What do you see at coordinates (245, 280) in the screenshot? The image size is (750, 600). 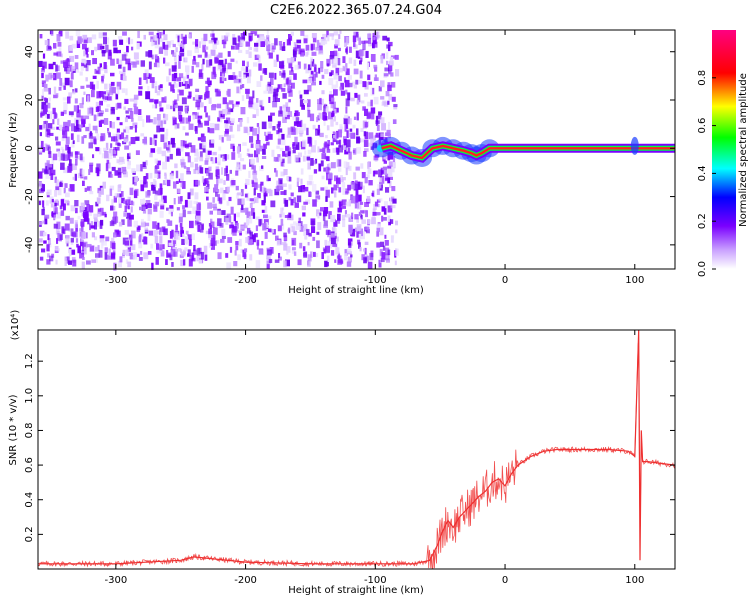 I see `x-tick-label: -200` at bounding box center [245, 280].